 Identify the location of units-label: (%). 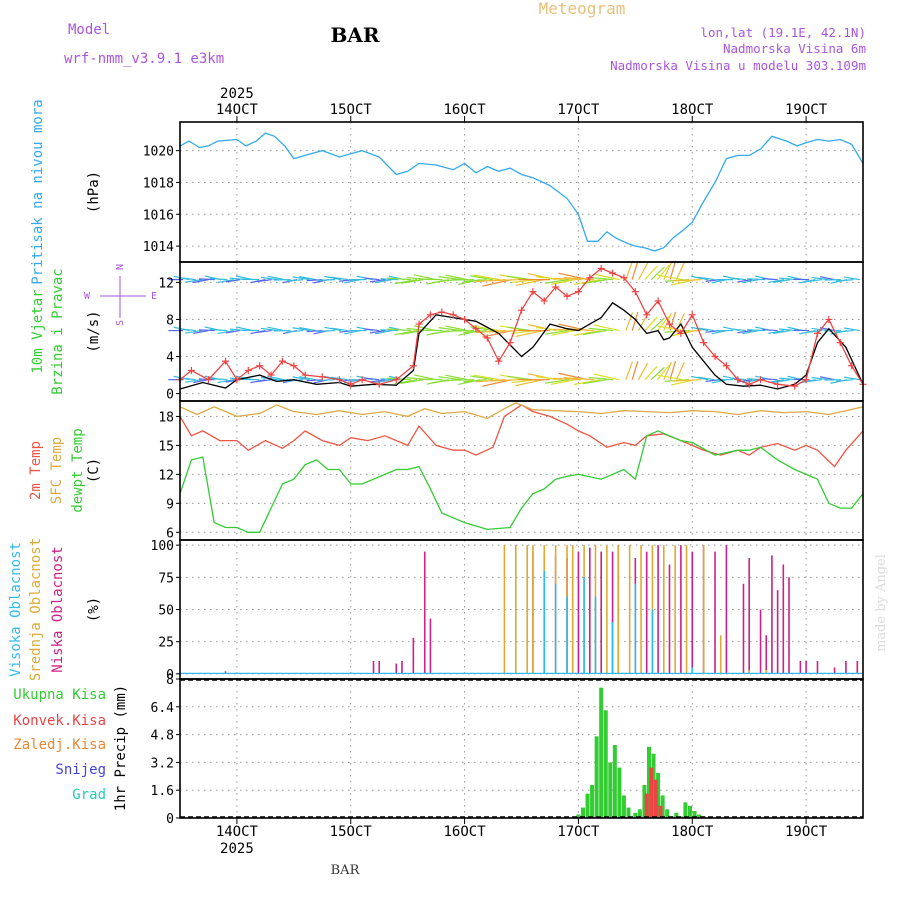
(94, 609).